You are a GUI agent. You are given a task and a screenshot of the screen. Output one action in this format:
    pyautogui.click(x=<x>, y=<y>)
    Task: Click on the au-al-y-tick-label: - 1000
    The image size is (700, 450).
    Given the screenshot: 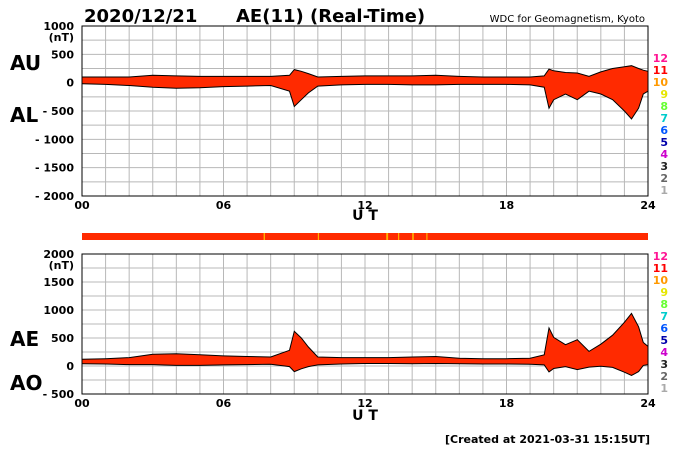 What is the action you would take?
    pyautogui.click(x=54, y=139)
    